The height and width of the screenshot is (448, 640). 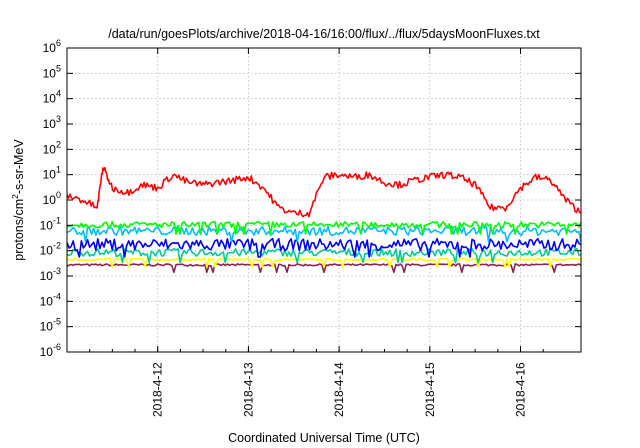 What do you see at coordinates (158, 389) in the screenshot?
I see `x-tick-label: 2018-4-12` at bounding box center [158, 389].